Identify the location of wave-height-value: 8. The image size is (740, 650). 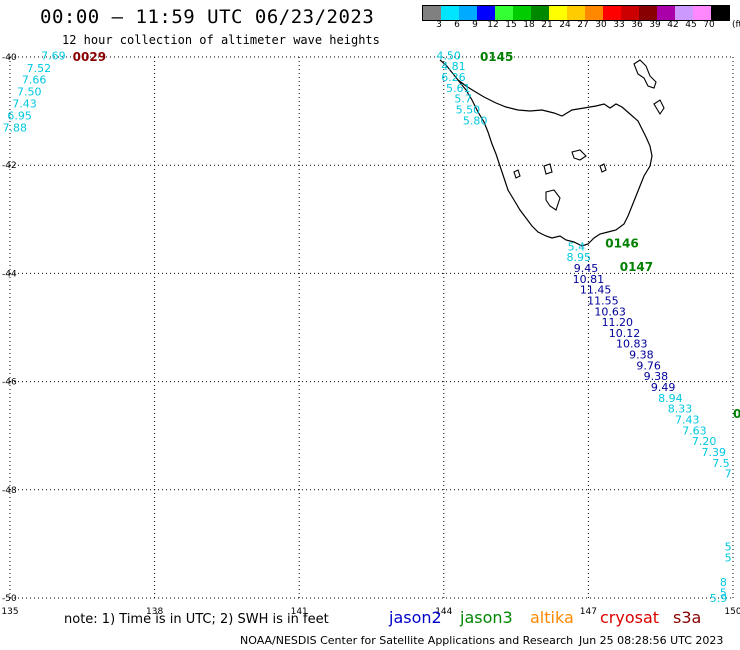
(723, 582).